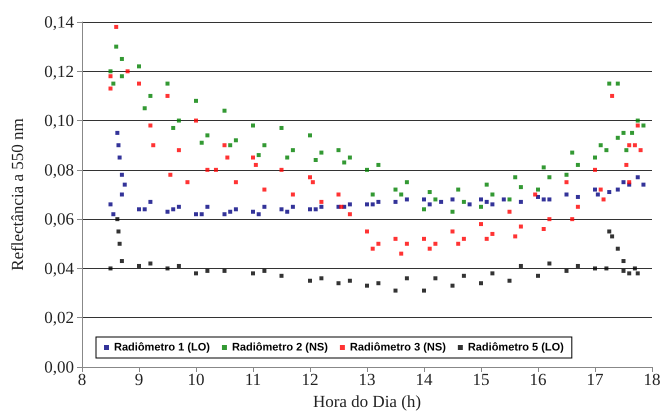  Describe the element at coordinates (82, 379) in the screenshot. I see `x-tick-label: 8` at that location.